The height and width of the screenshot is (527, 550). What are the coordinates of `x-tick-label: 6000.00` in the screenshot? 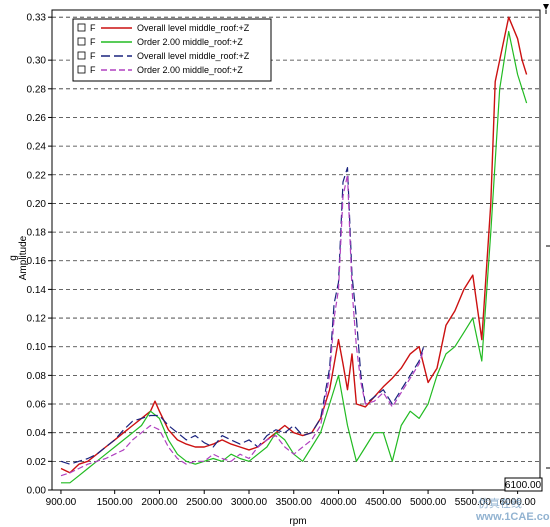 It's located at (518, 502).